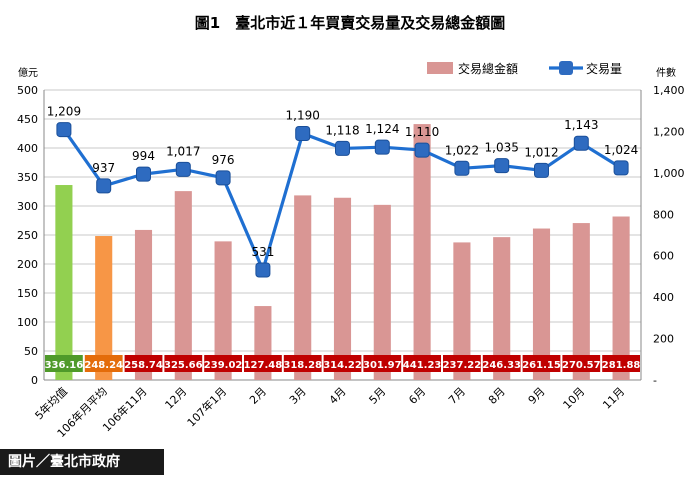 The image size is (700, 479). Describe the element at coordinates (422, 365) in the screenshot. I see `bar-value-label: 441.23` at that location.